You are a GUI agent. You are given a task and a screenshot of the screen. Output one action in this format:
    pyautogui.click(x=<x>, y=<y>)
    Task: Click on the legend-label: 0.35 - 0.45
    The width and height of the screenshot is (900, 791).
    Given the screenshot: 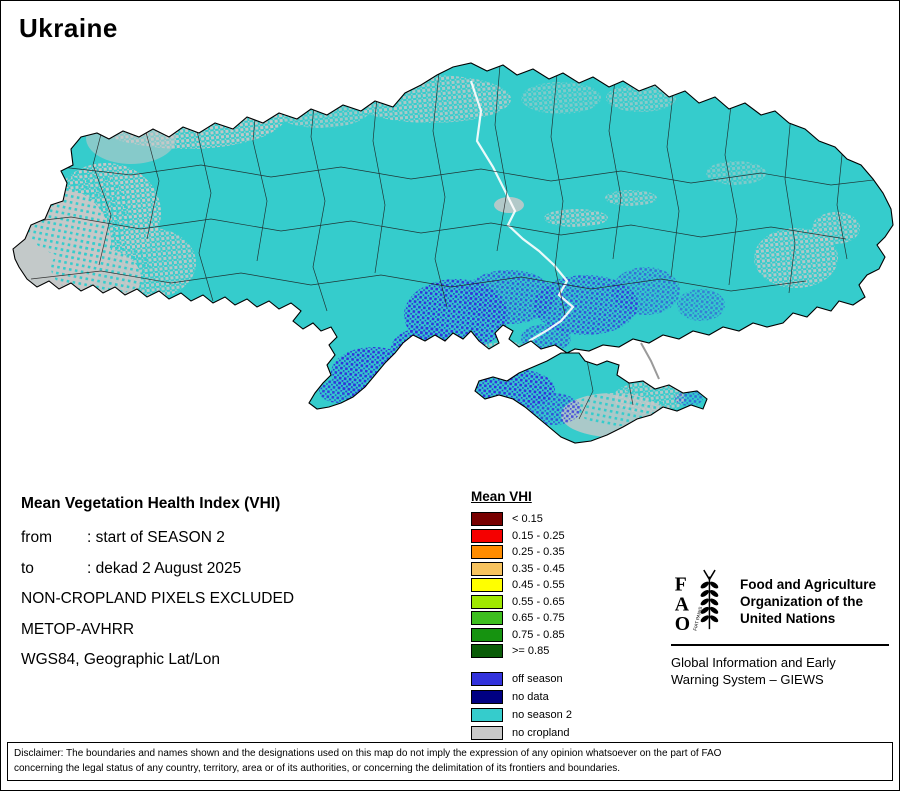 What is the action you would take?
    pyautogui.click(x=538, y=568)
    